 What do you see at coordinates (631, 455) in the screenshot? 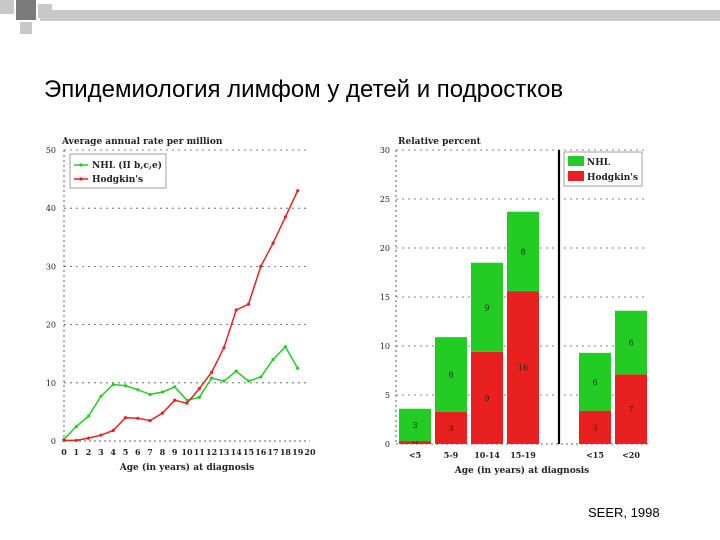
I see `x-tick-label: <20` at bounding box center [631, 455].